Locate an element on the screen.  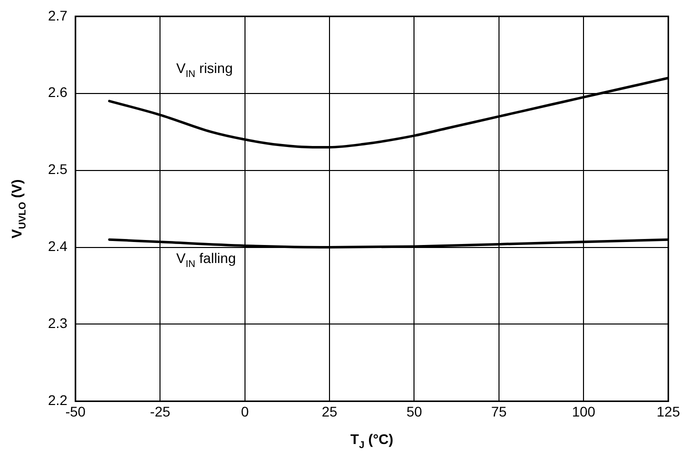
x-axis-title: T$_{J}$ (°C) is located at coordinates (372, 441).